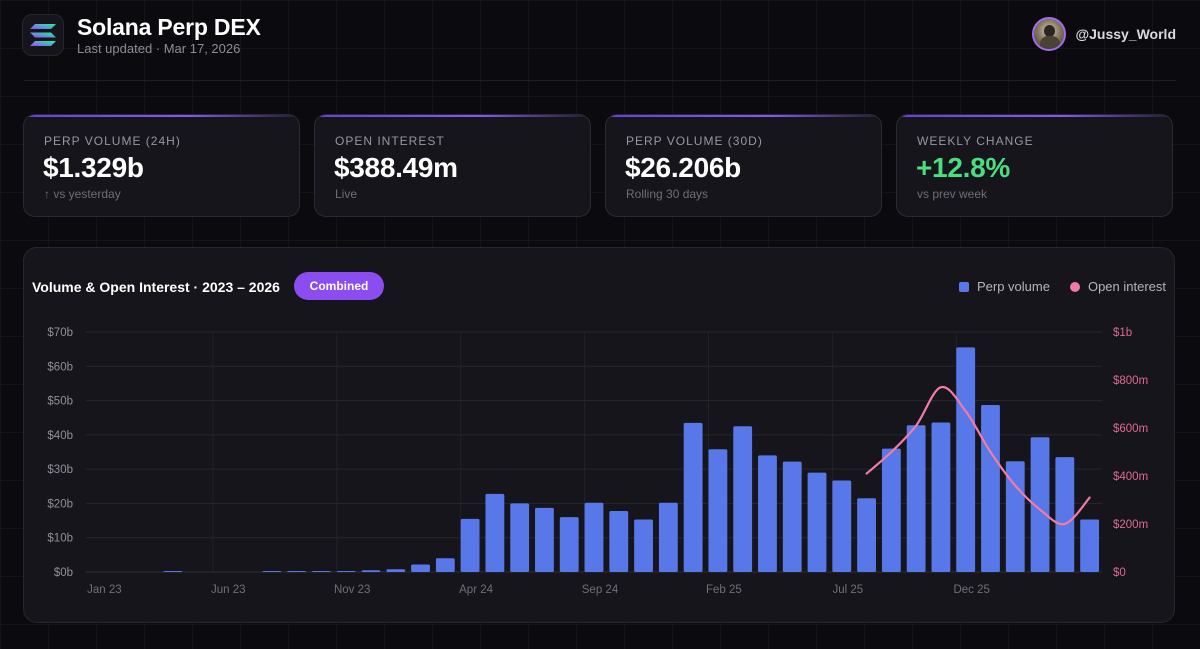 Image resolution: width=1200 pixels, height=649 pixels. What do you see at coordinates (63, 573) in the screenshot?
I see `y-left-tick: $0b` at bounding box center [63, 573].